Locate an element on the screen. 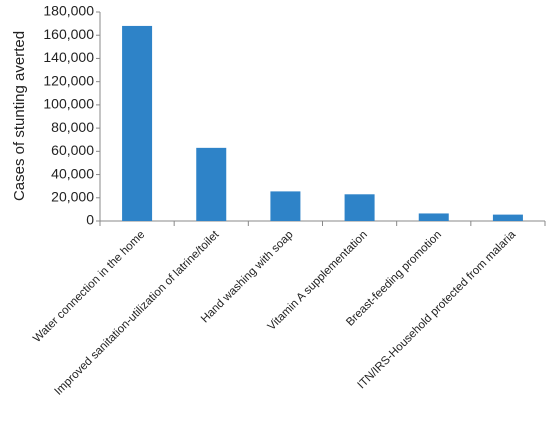  y-tick-label: 140,000 is located at coordinates (68, 57).